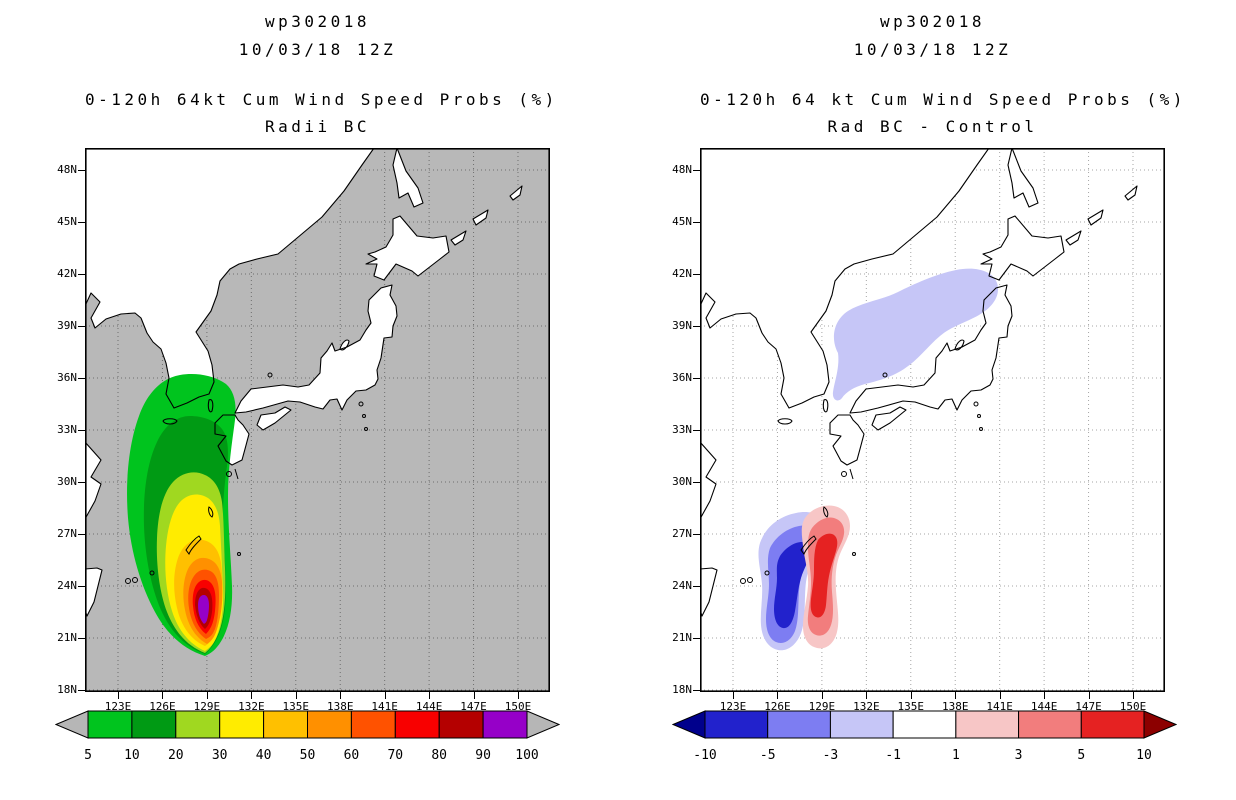 The image size is (1236, 800). Describe the element at coordinates (932, 49) in the screenshot. I see `init-time: 10/03/18 12Z` at that location.